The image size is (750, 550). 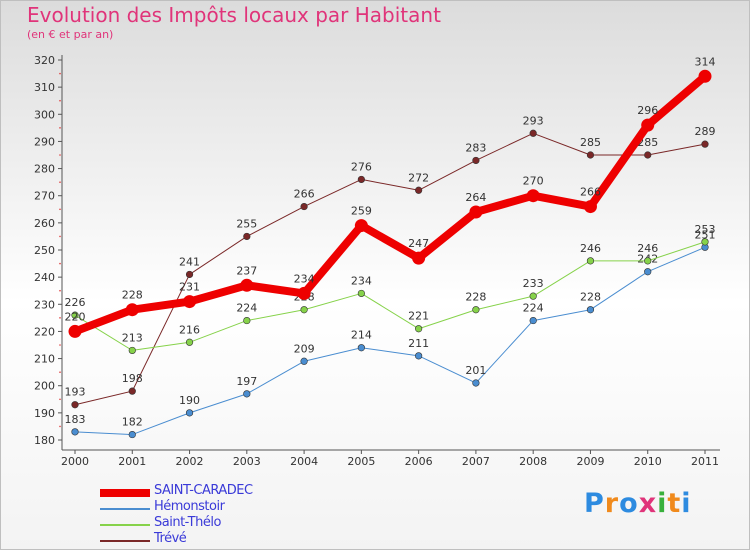 I want to click on x-tick-label: 2000, so click(x=75, y=461).